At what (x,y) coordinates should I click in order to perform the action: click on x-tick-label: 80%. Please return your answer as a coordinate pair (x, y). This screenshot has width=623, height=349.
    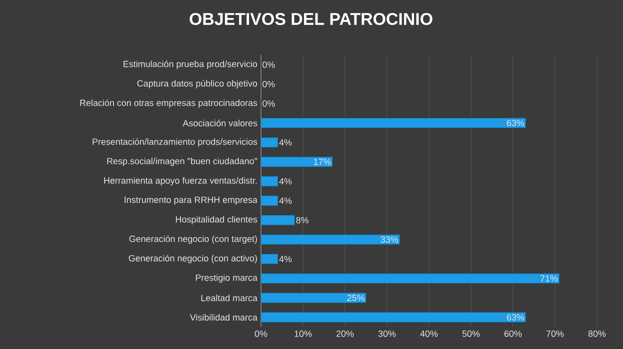
    Looking at the image, I should click on (597, 333).